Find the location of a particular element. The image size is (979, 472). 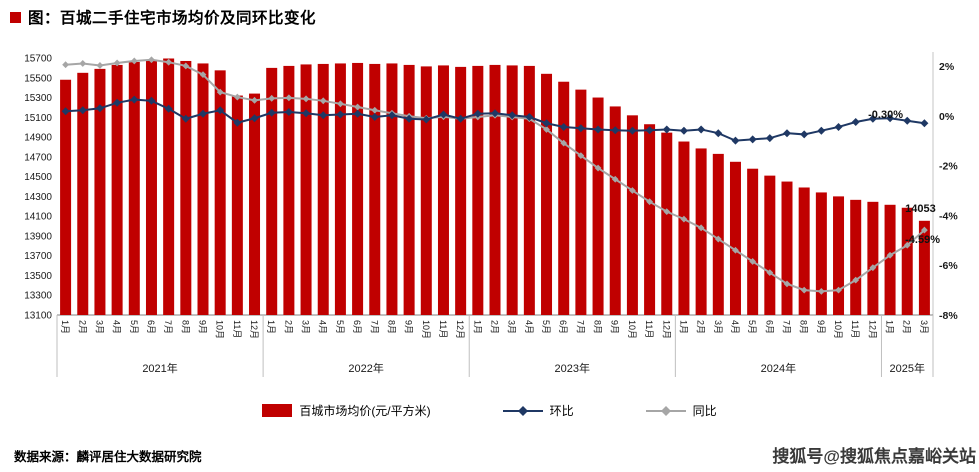

svg-text: 13500 is located at coordinates (38, 276).